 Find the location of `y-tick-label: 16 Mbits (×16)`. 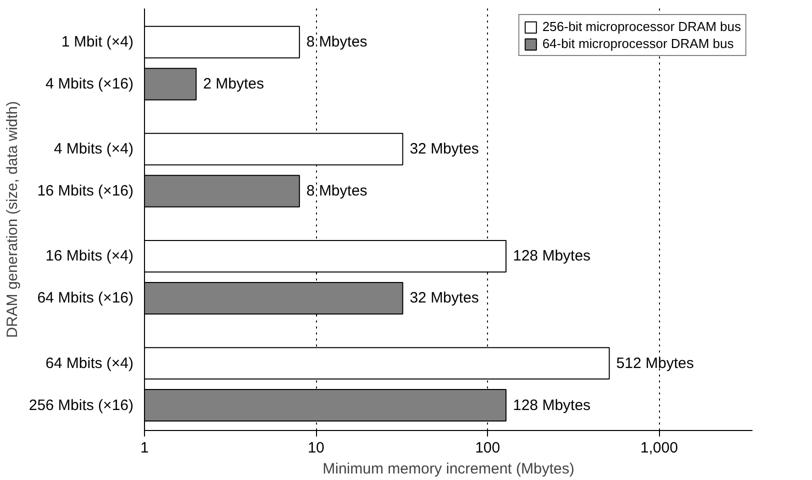

y-tick-label: 16 Mbits (×16) is located at coordinates (85, 191).